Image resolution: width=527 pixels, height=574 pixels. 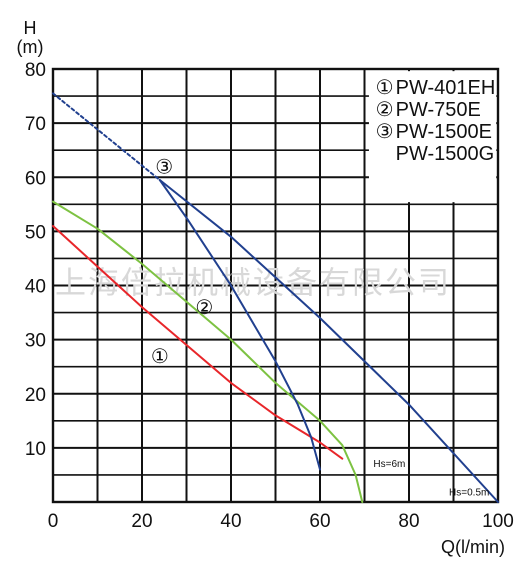 I want to click on annotation-label: Hs=6m, so click(x=389, y=464).